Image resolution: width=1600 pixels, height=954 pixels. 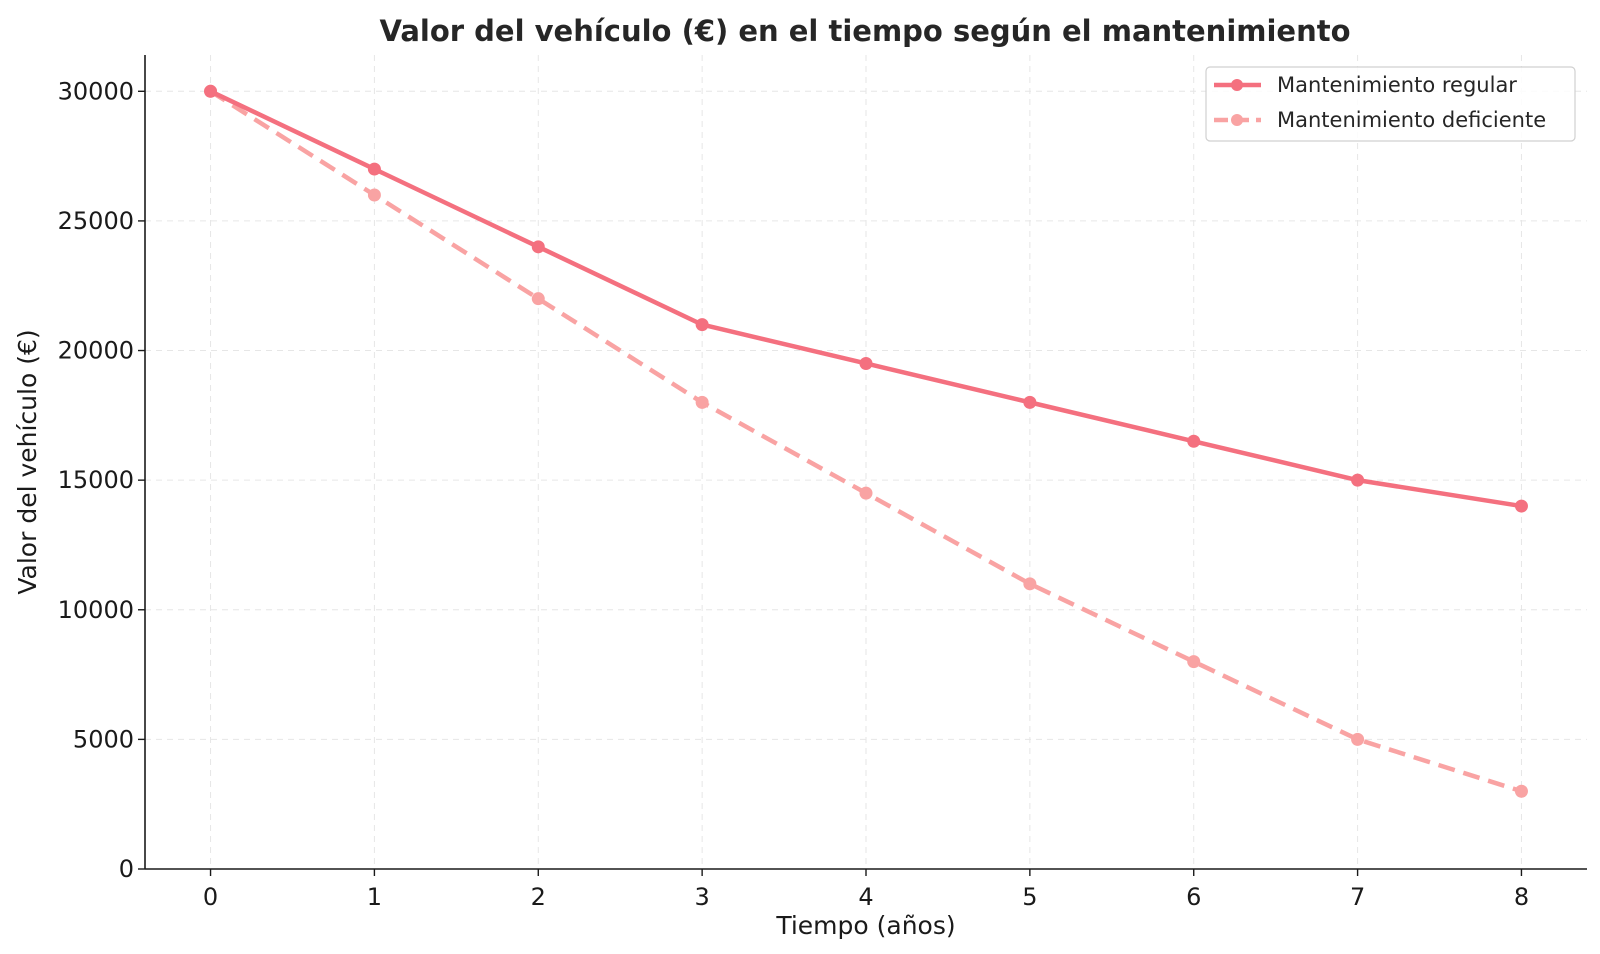 What do you see at coordinates (1411, 120) in the screenshot?
I see `legend-label-deficiente: Mantenimiento deficiente` at bounding box center [1411, 120].